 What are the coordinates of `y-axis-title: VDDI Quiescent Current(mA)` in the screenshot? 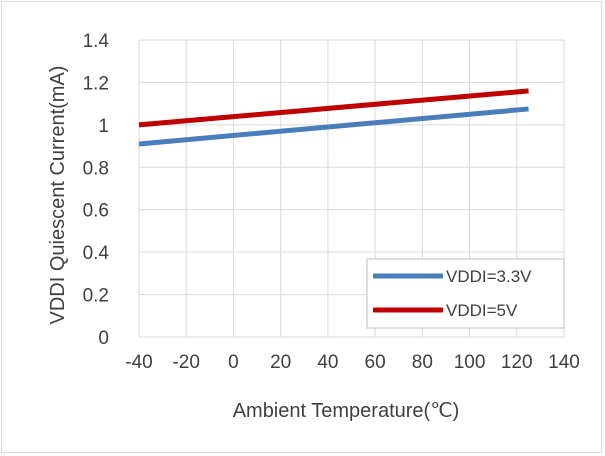 It's located at (58, 195).